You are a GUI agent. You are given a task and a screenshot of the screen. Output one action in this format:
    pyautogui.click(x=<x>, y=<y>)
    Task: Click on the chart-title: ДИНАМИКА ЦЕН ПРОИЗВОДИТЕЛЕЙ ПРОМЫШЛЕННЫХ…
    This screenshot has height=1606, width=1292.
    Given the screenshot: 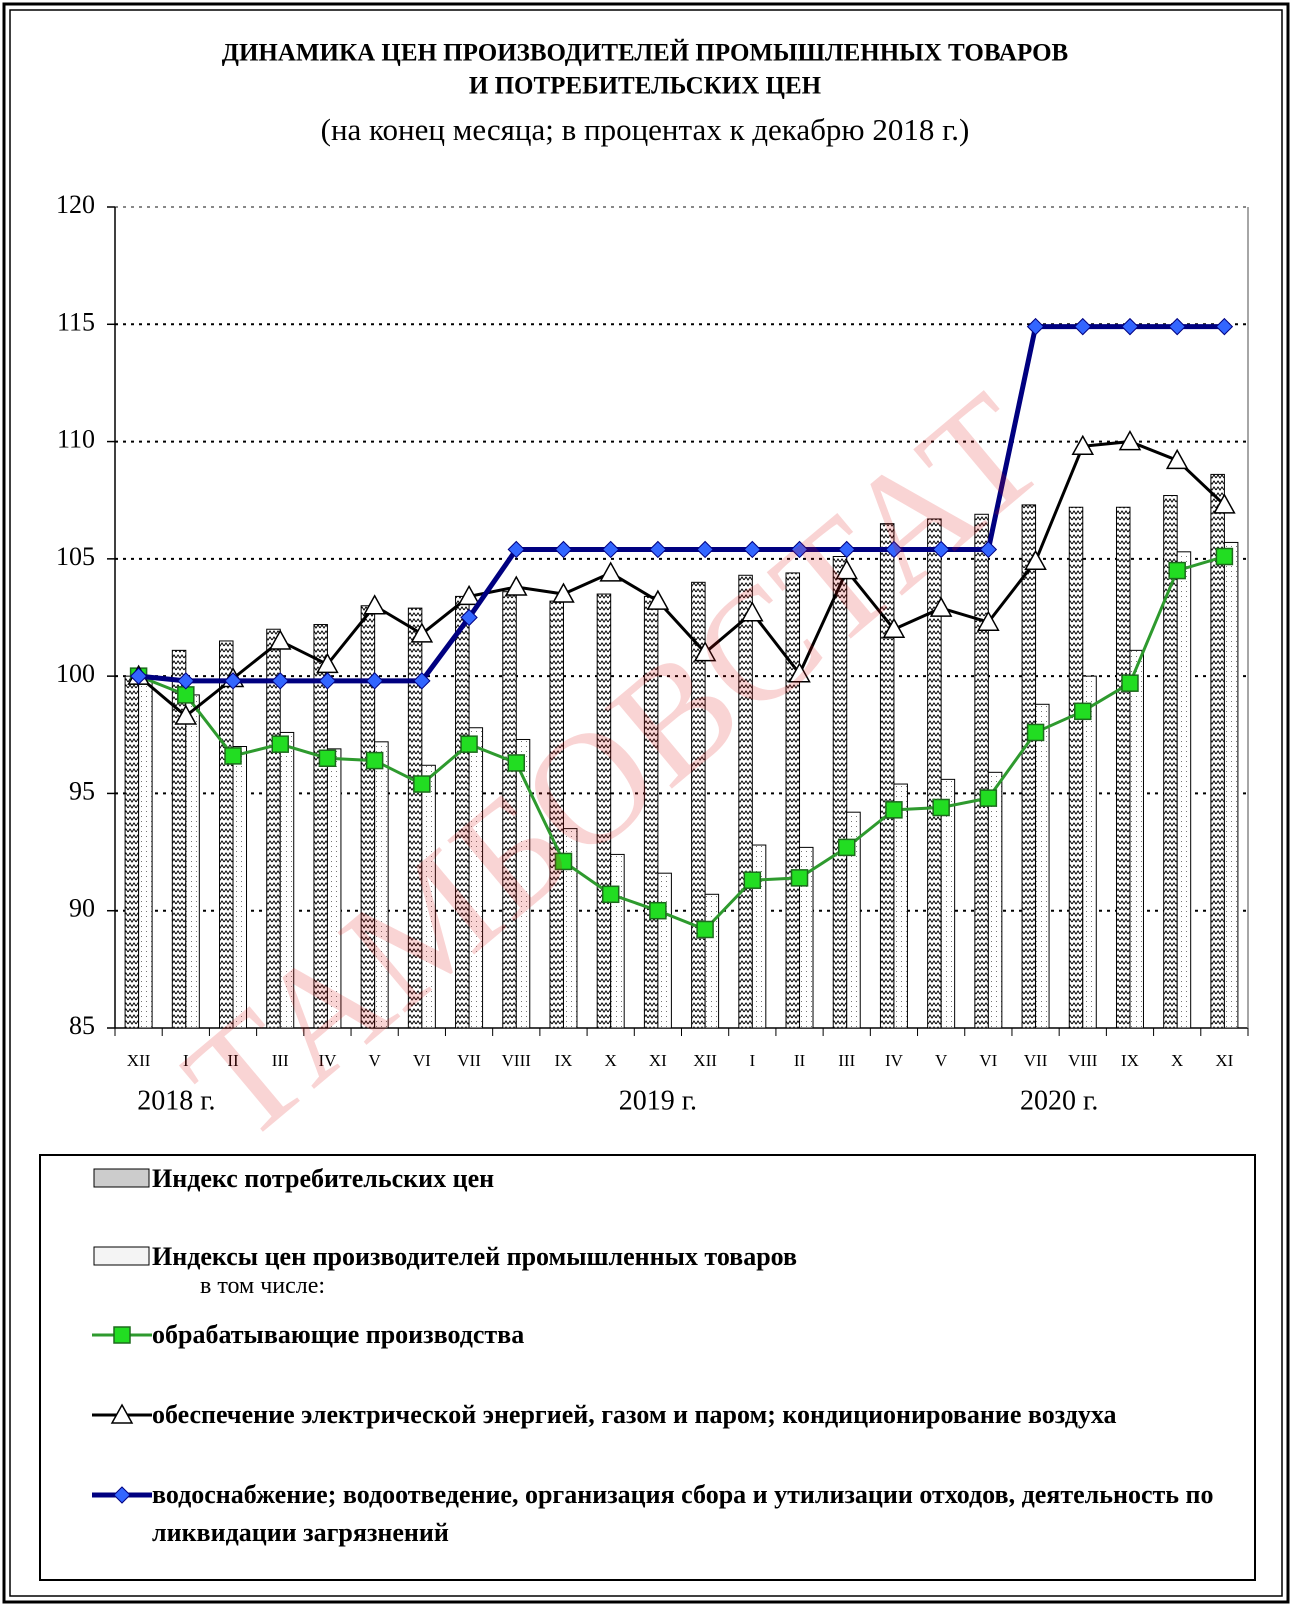 What is the action you would take?
    pyautogui.click(x=645, y=53)
    